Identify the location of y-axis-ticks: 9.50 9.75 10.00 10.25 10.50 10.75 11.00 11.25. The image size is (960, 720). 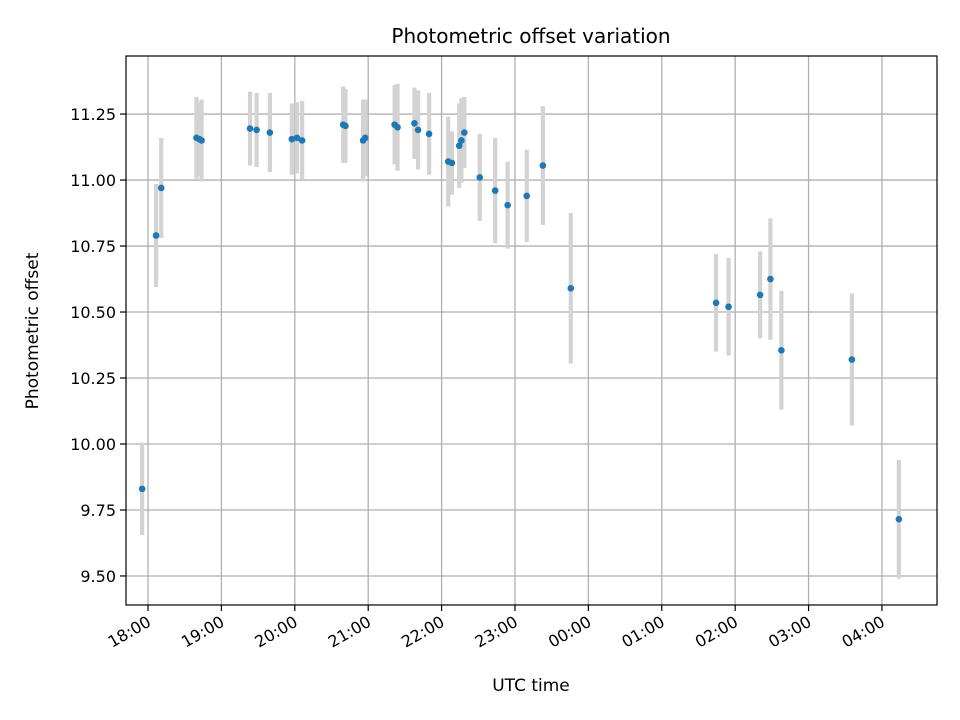
(98, 345).